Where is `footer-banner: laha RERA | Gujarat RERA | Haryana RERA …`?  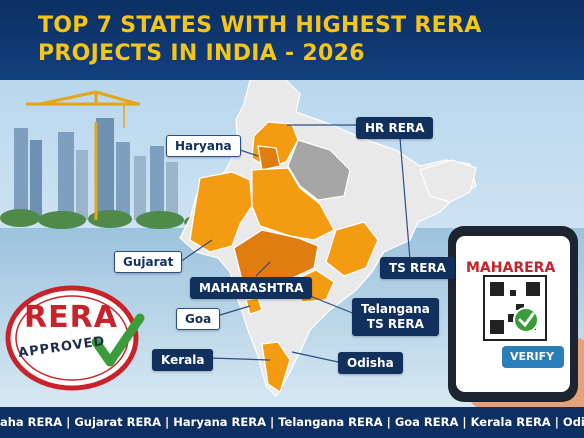
footer-banner: laha RERA | Gujarat RERA | Haryana RERA … is located at coordinates (292, 422).